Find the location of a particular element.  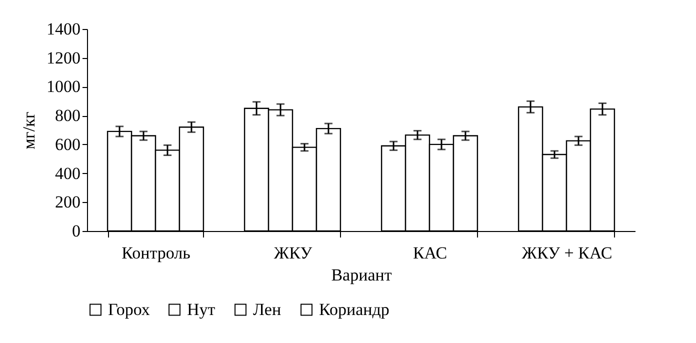

y-tick-label: 1400 is located at coordinates (63, 29).